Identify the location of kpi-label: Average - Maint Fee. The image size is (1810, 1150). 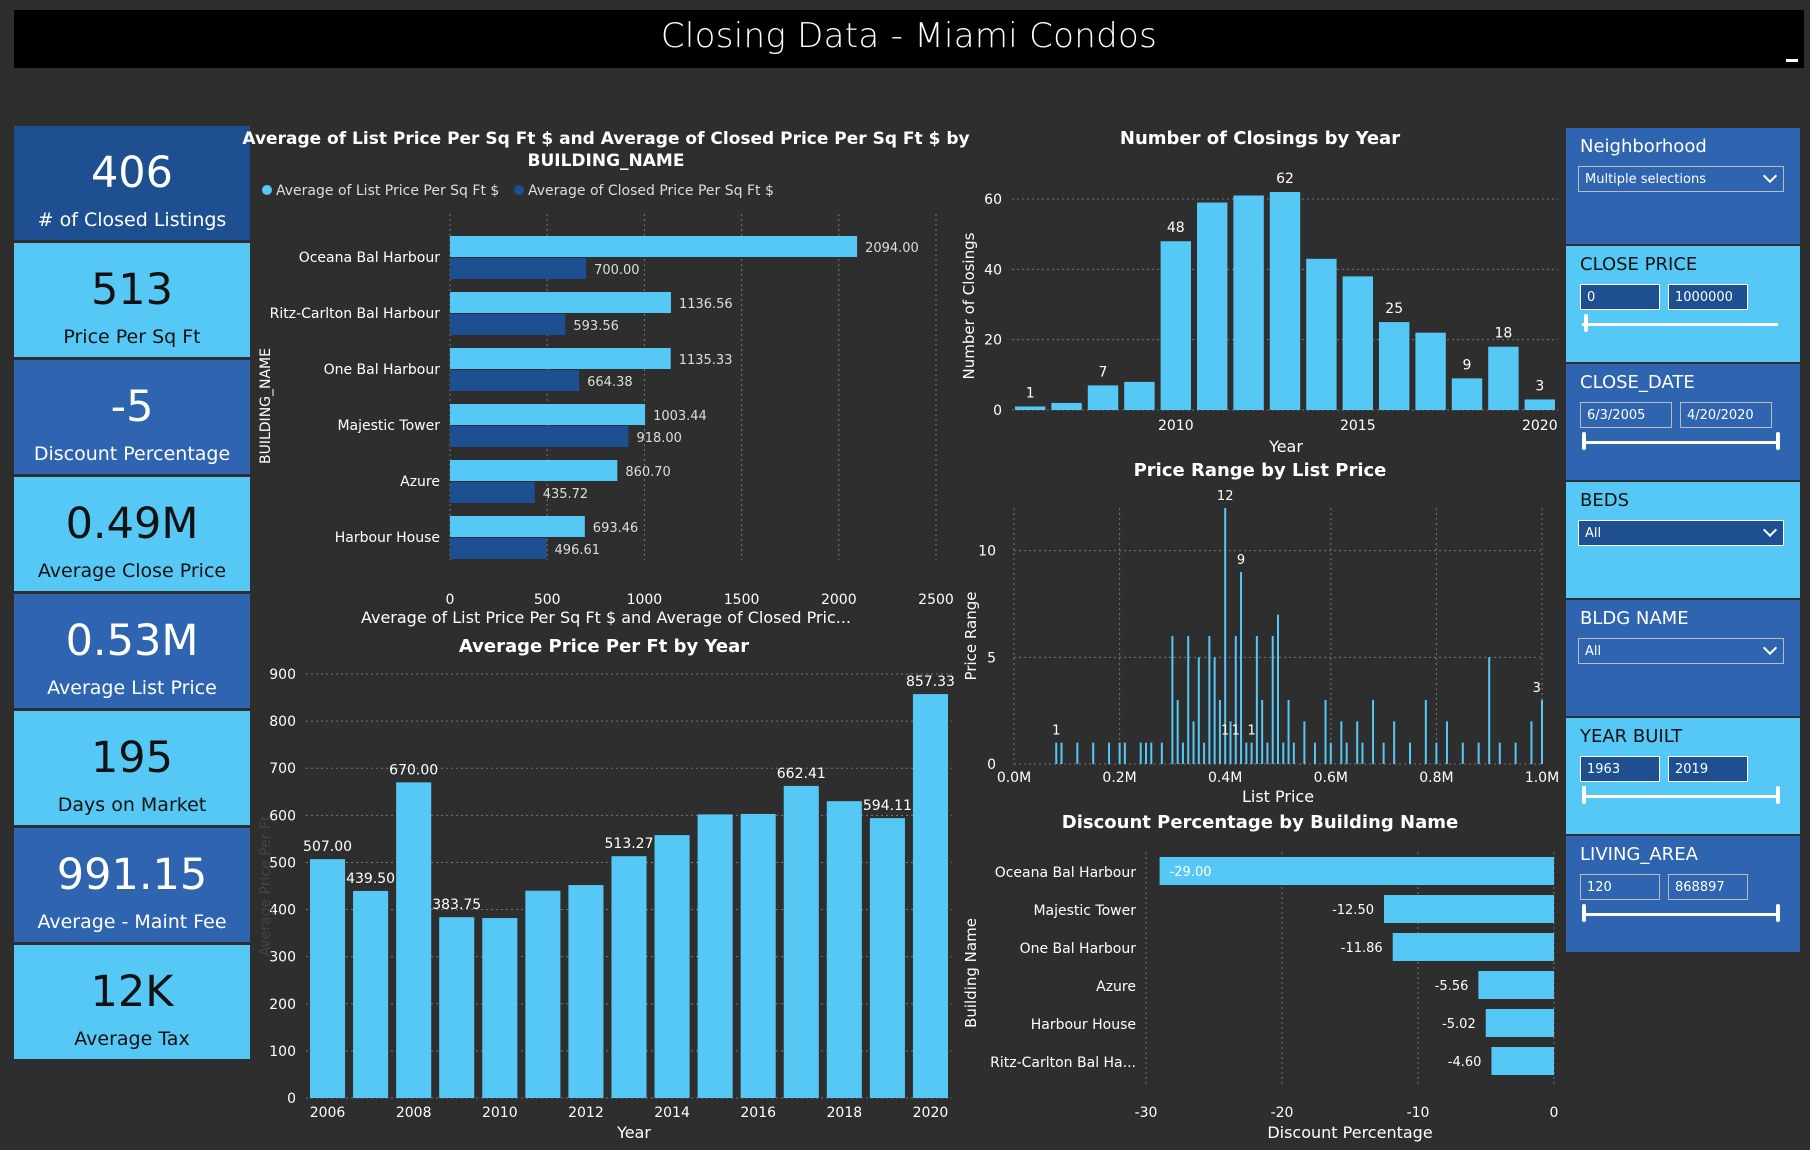
(132, 922).